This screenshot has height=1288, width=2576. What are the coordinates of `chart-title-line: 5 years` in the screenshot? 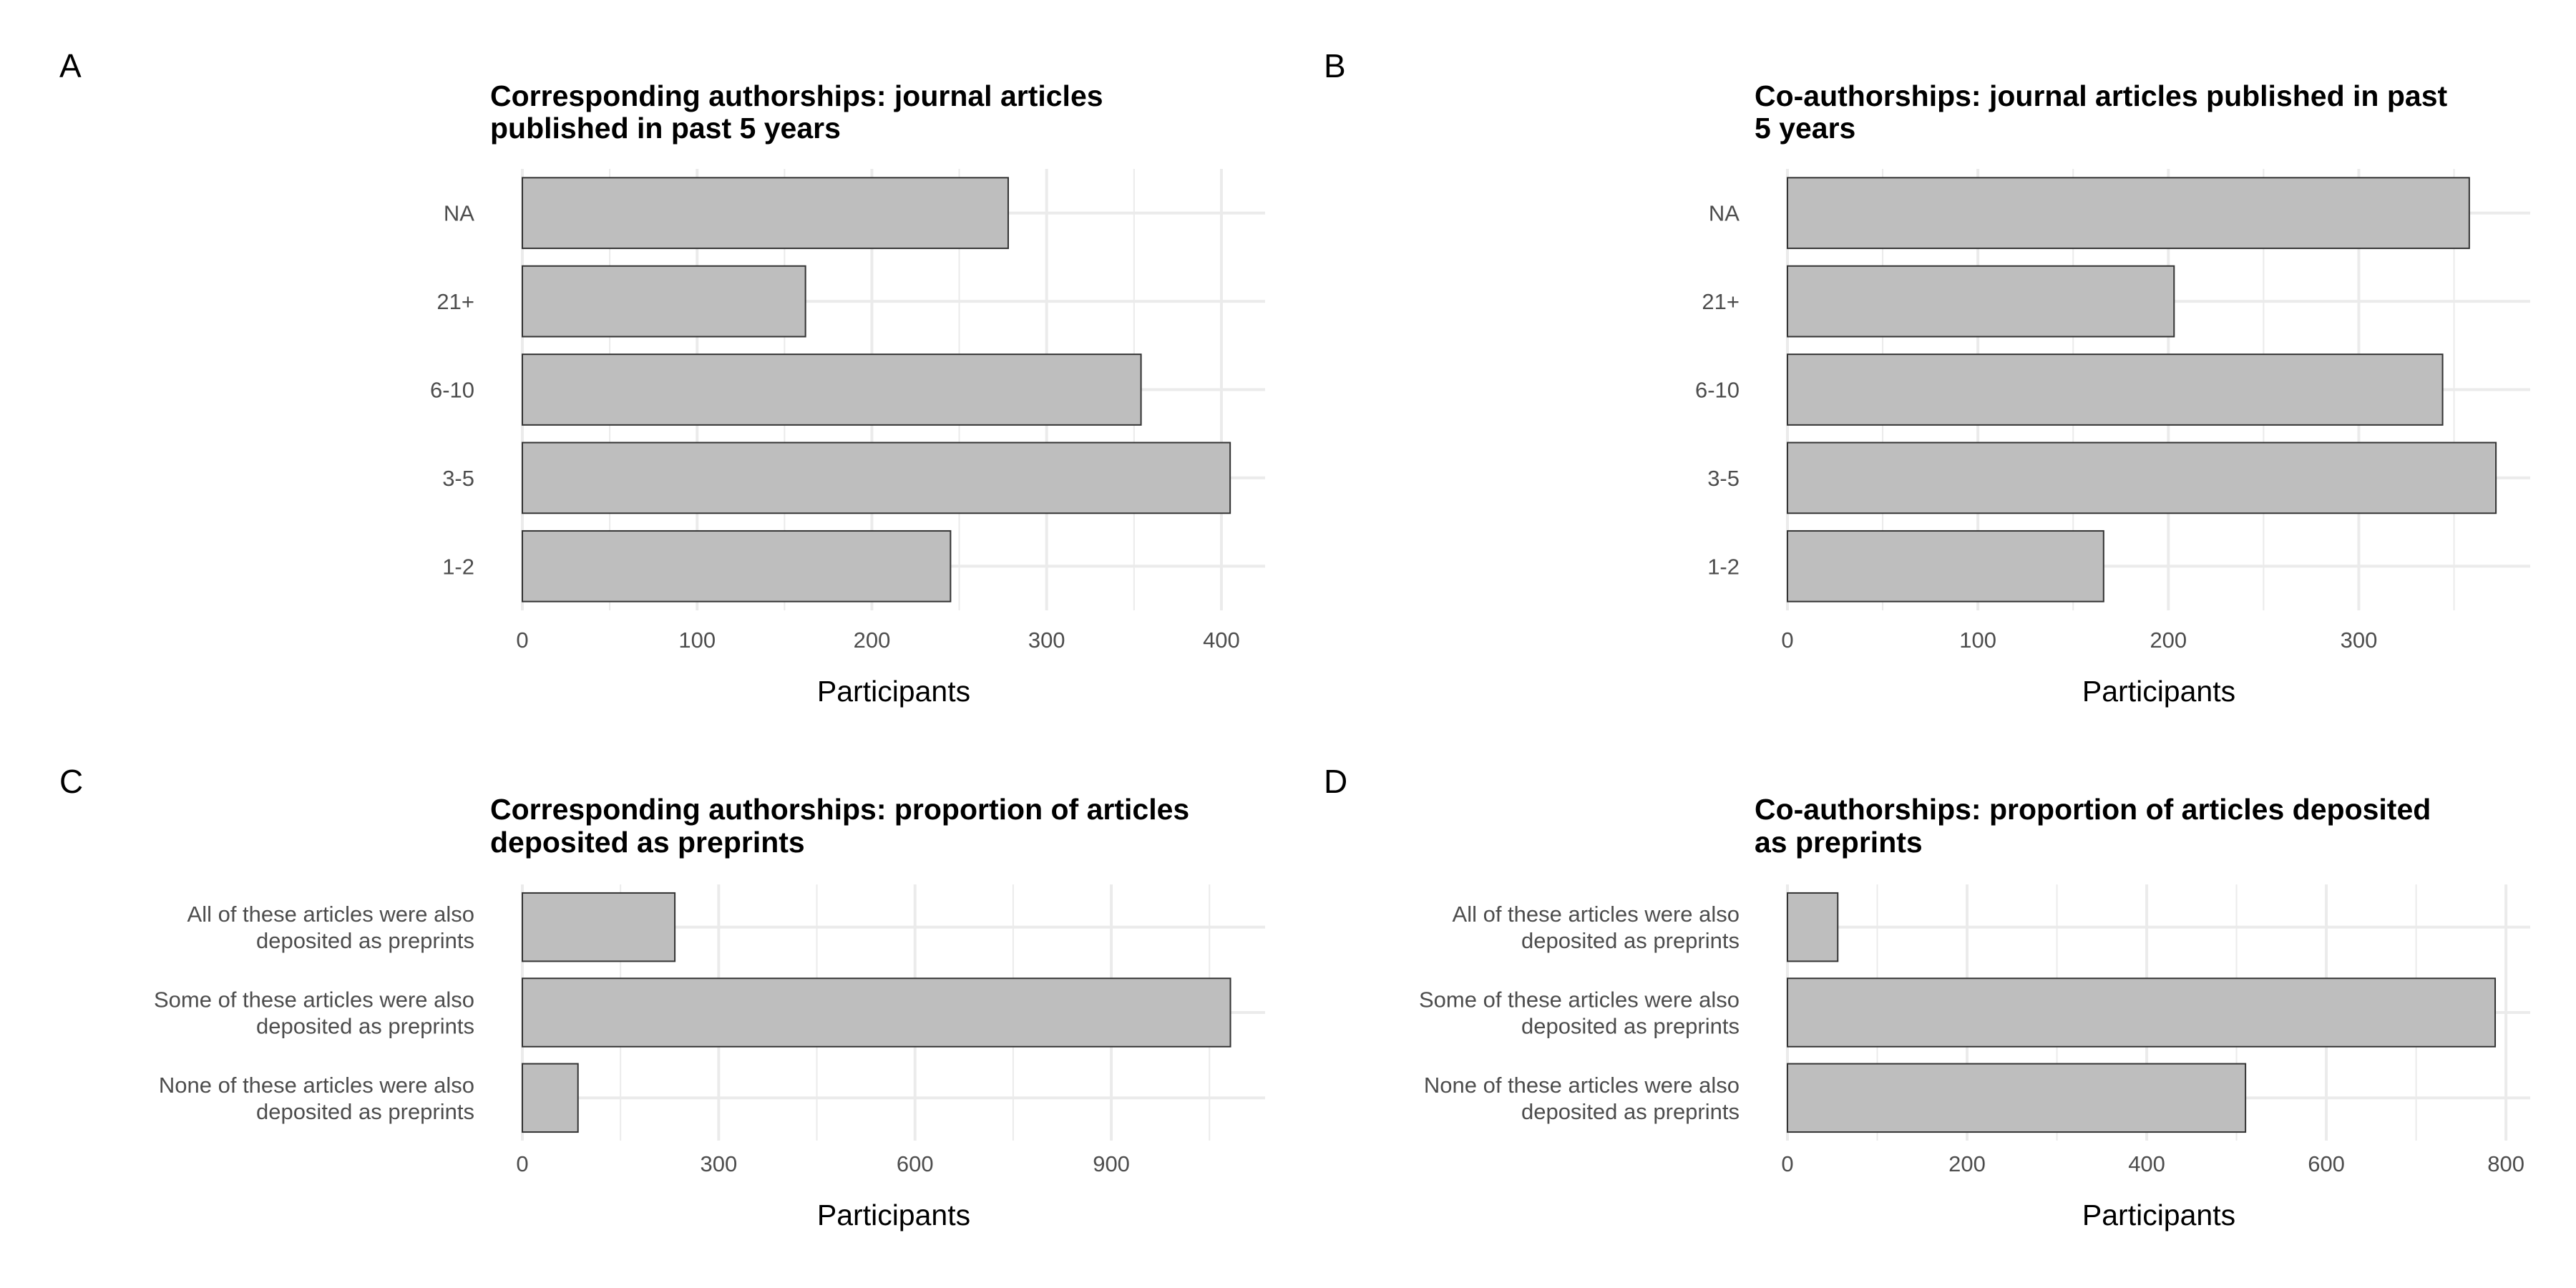 It's located at (1805, 128).